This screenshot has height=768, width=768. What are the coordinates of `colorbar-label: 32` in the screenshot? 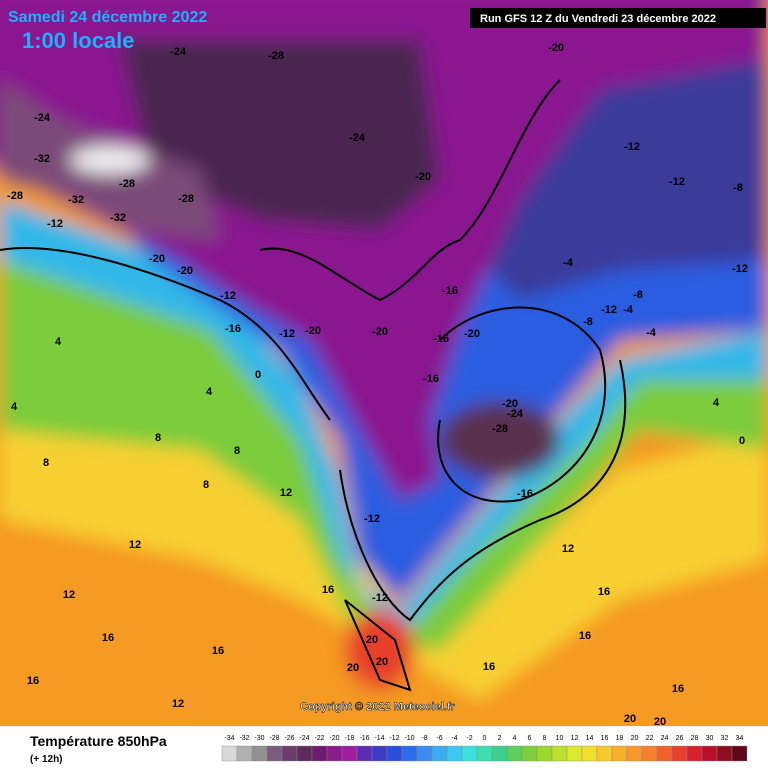 It's located at (725, 738).